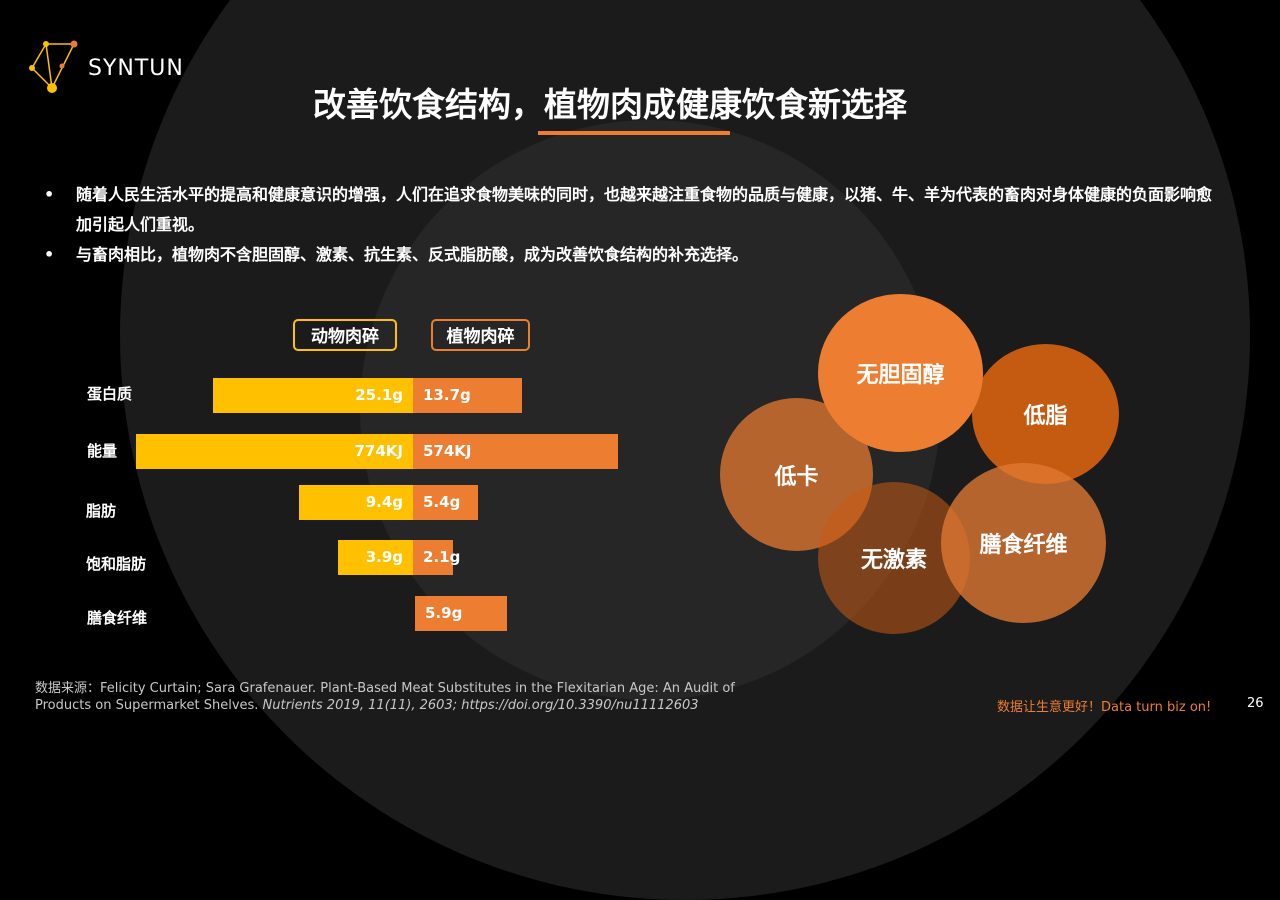  What do you see at coordinates (313, 395) in the screenshot?
I see `bar-animal: 25.1g` at bounding box center [313, 395].